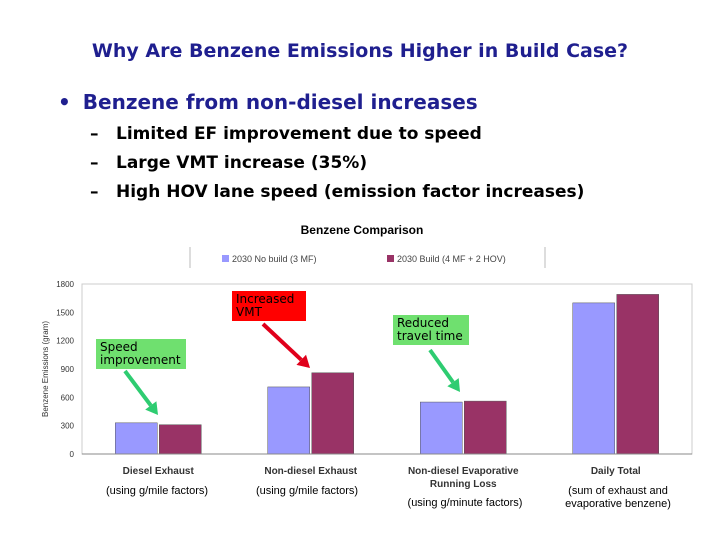 The image size is (720, 540). What do you see at coordinates (310, 471) in the screenshot?
I see `x-tick-label: Non-diesel Exhaust` at bounding box center [310, 471].